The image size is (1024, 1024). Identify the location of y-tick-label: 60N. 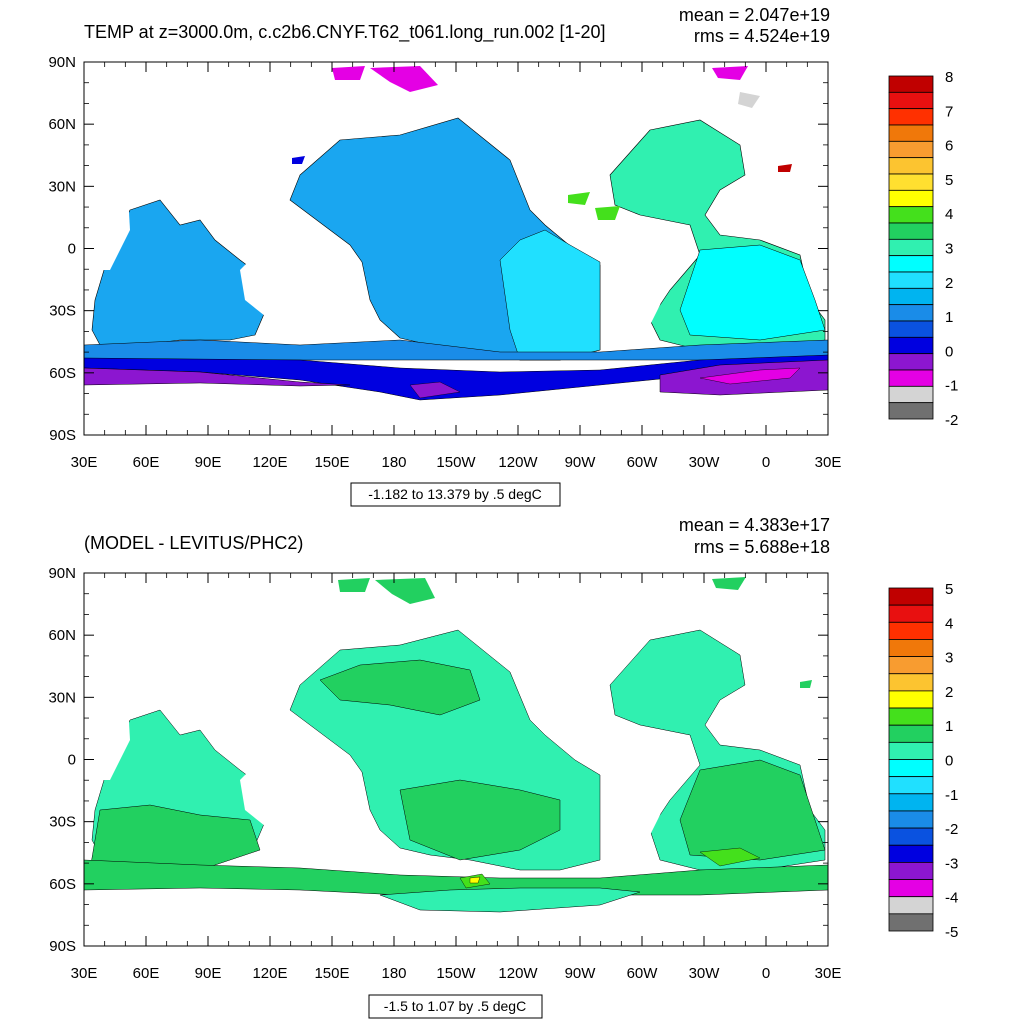
(62, 124).